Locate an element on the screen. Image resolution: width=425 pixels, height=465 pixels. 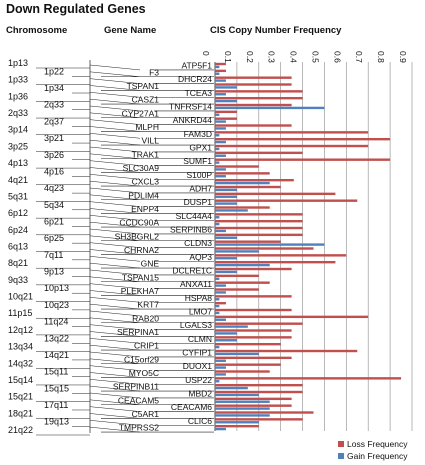
chromosome-label: 14q32 is located at coordinates (20, 363).